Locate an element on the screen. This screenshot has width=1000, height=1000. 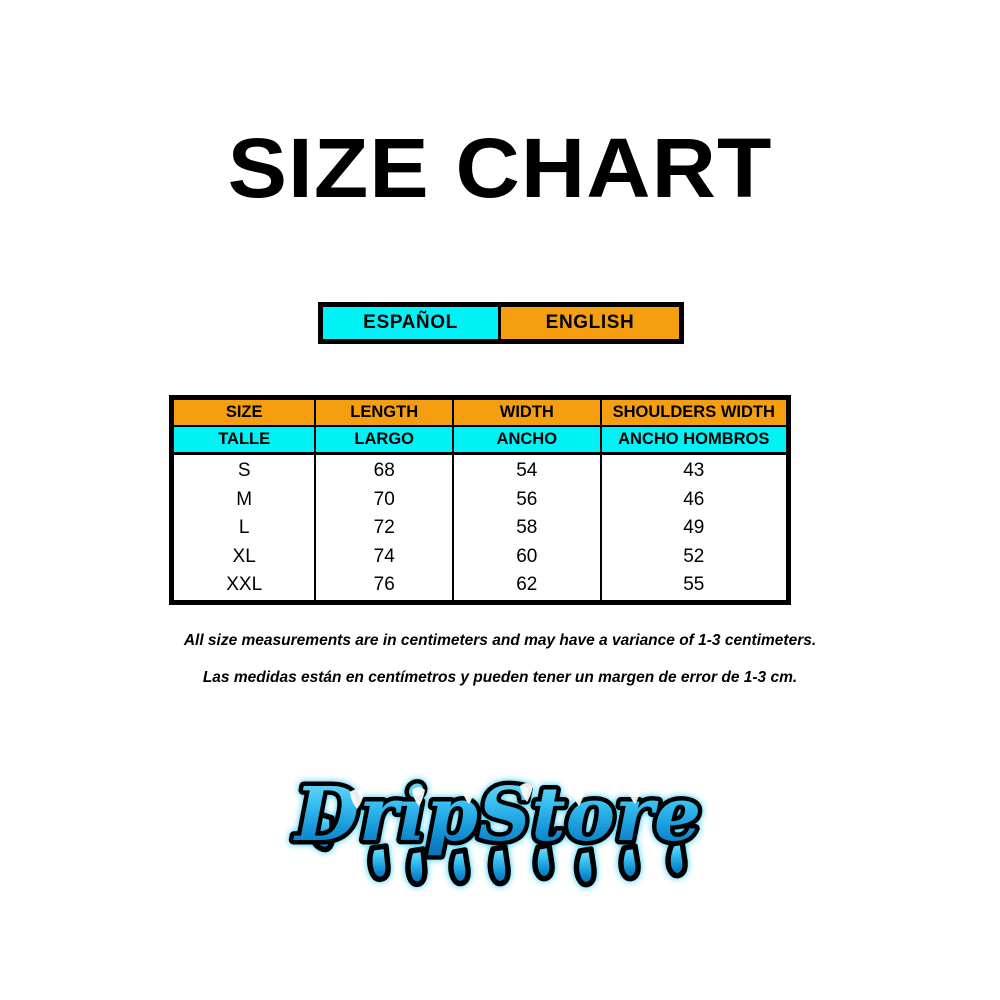
cell-size: XXL is located at coordinates (245, 585).